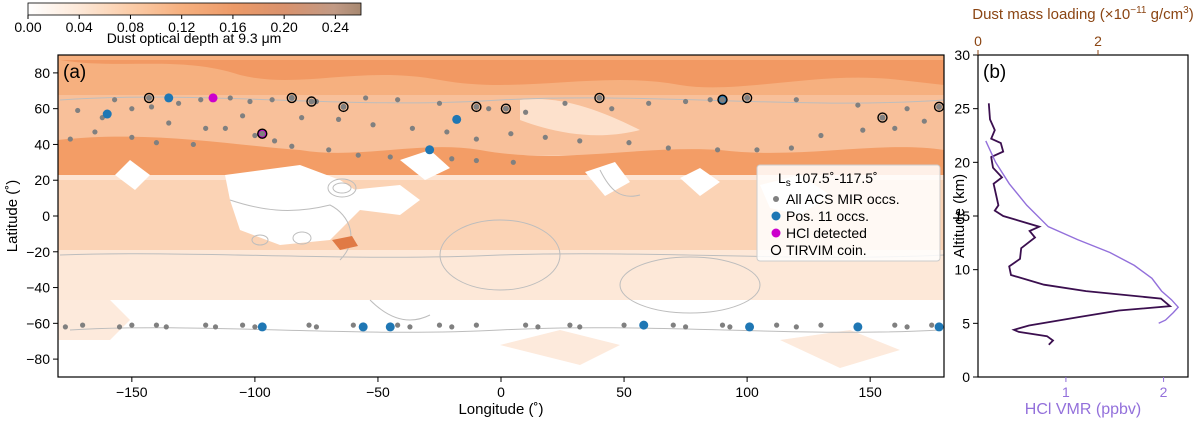  Describe the element at coordinates (42, 216) in the screenshot. I see `latitude-ticks: 80 60 40 20 0 −20 −40 −60 −80` at that location.